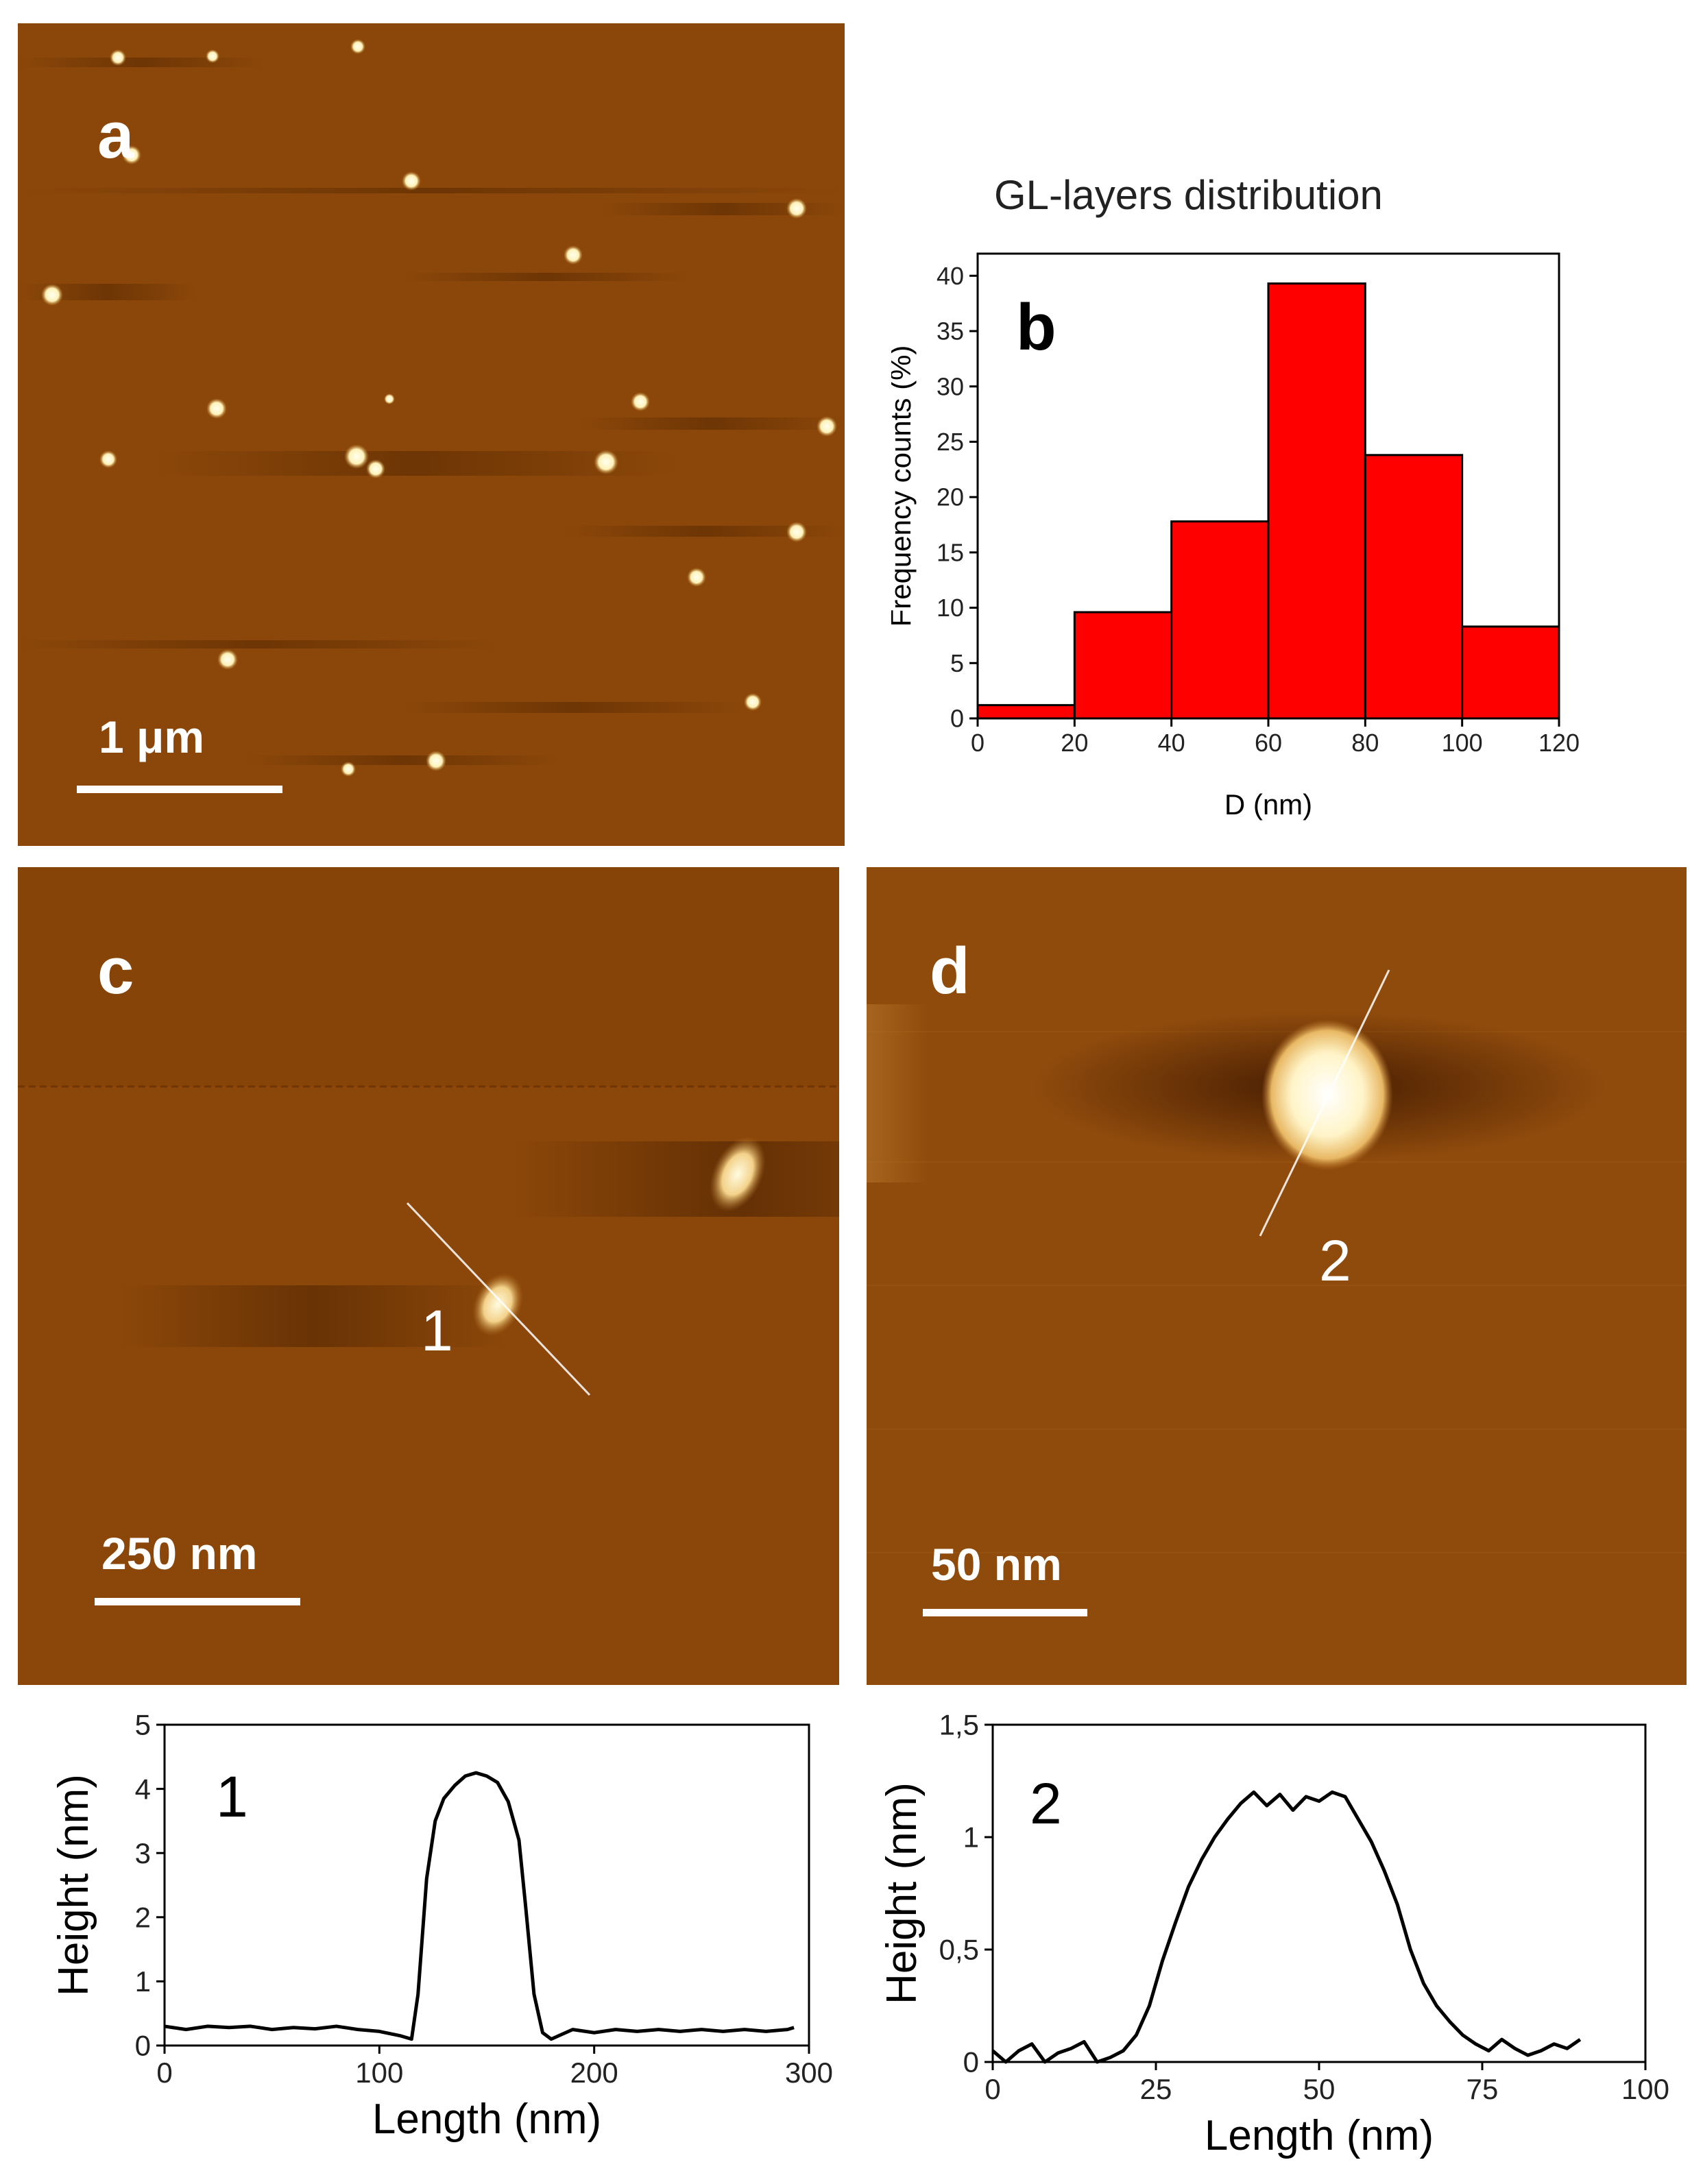 Image resolution: width=1703 pixels, height=2184 pixels. I want to click on panel-label-b: b, so click(1036, 327).